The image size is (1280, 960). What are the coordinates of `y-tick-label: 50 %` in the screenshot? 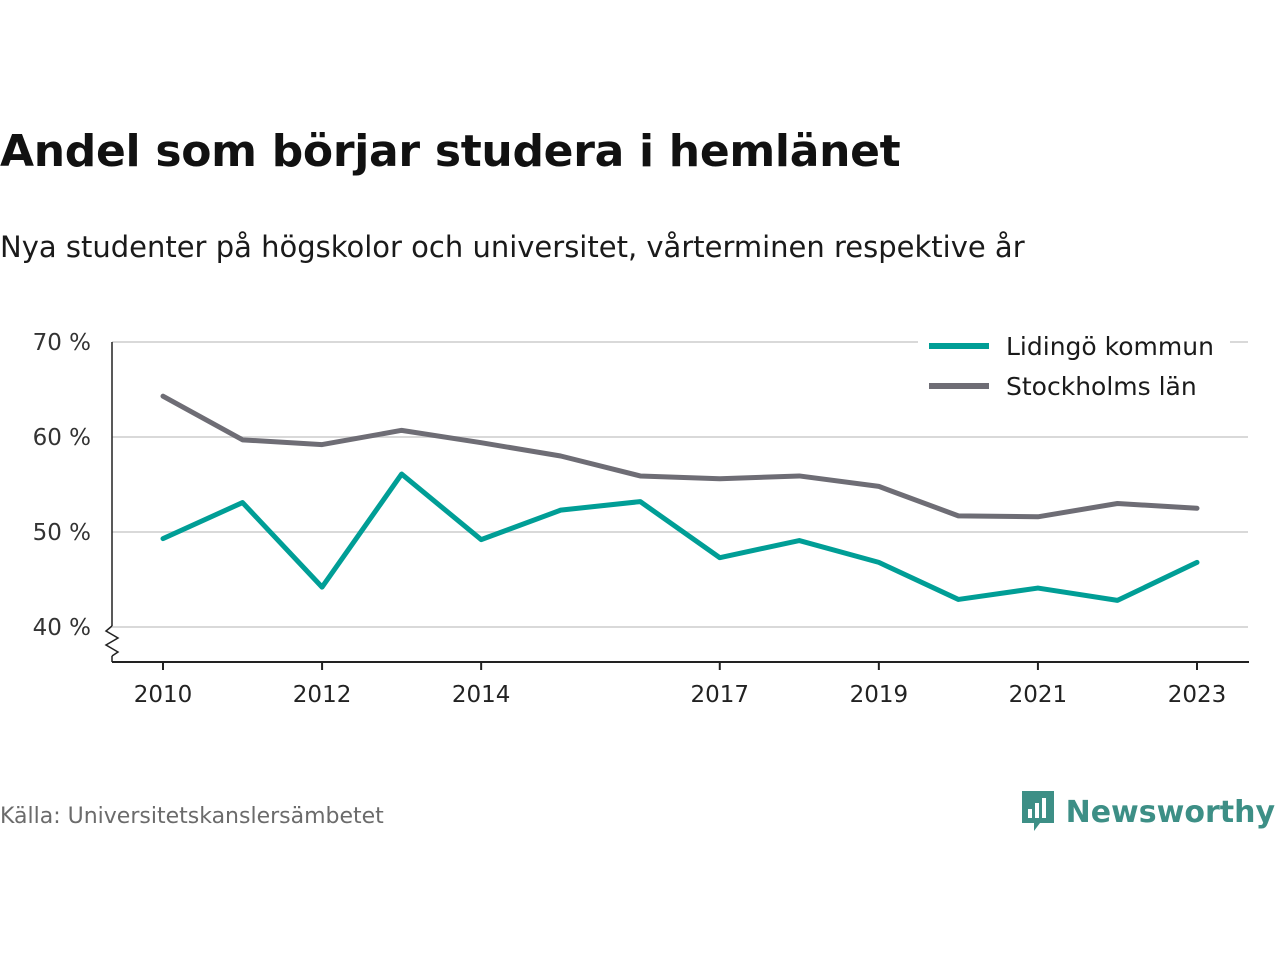 It's located at (62, 533).